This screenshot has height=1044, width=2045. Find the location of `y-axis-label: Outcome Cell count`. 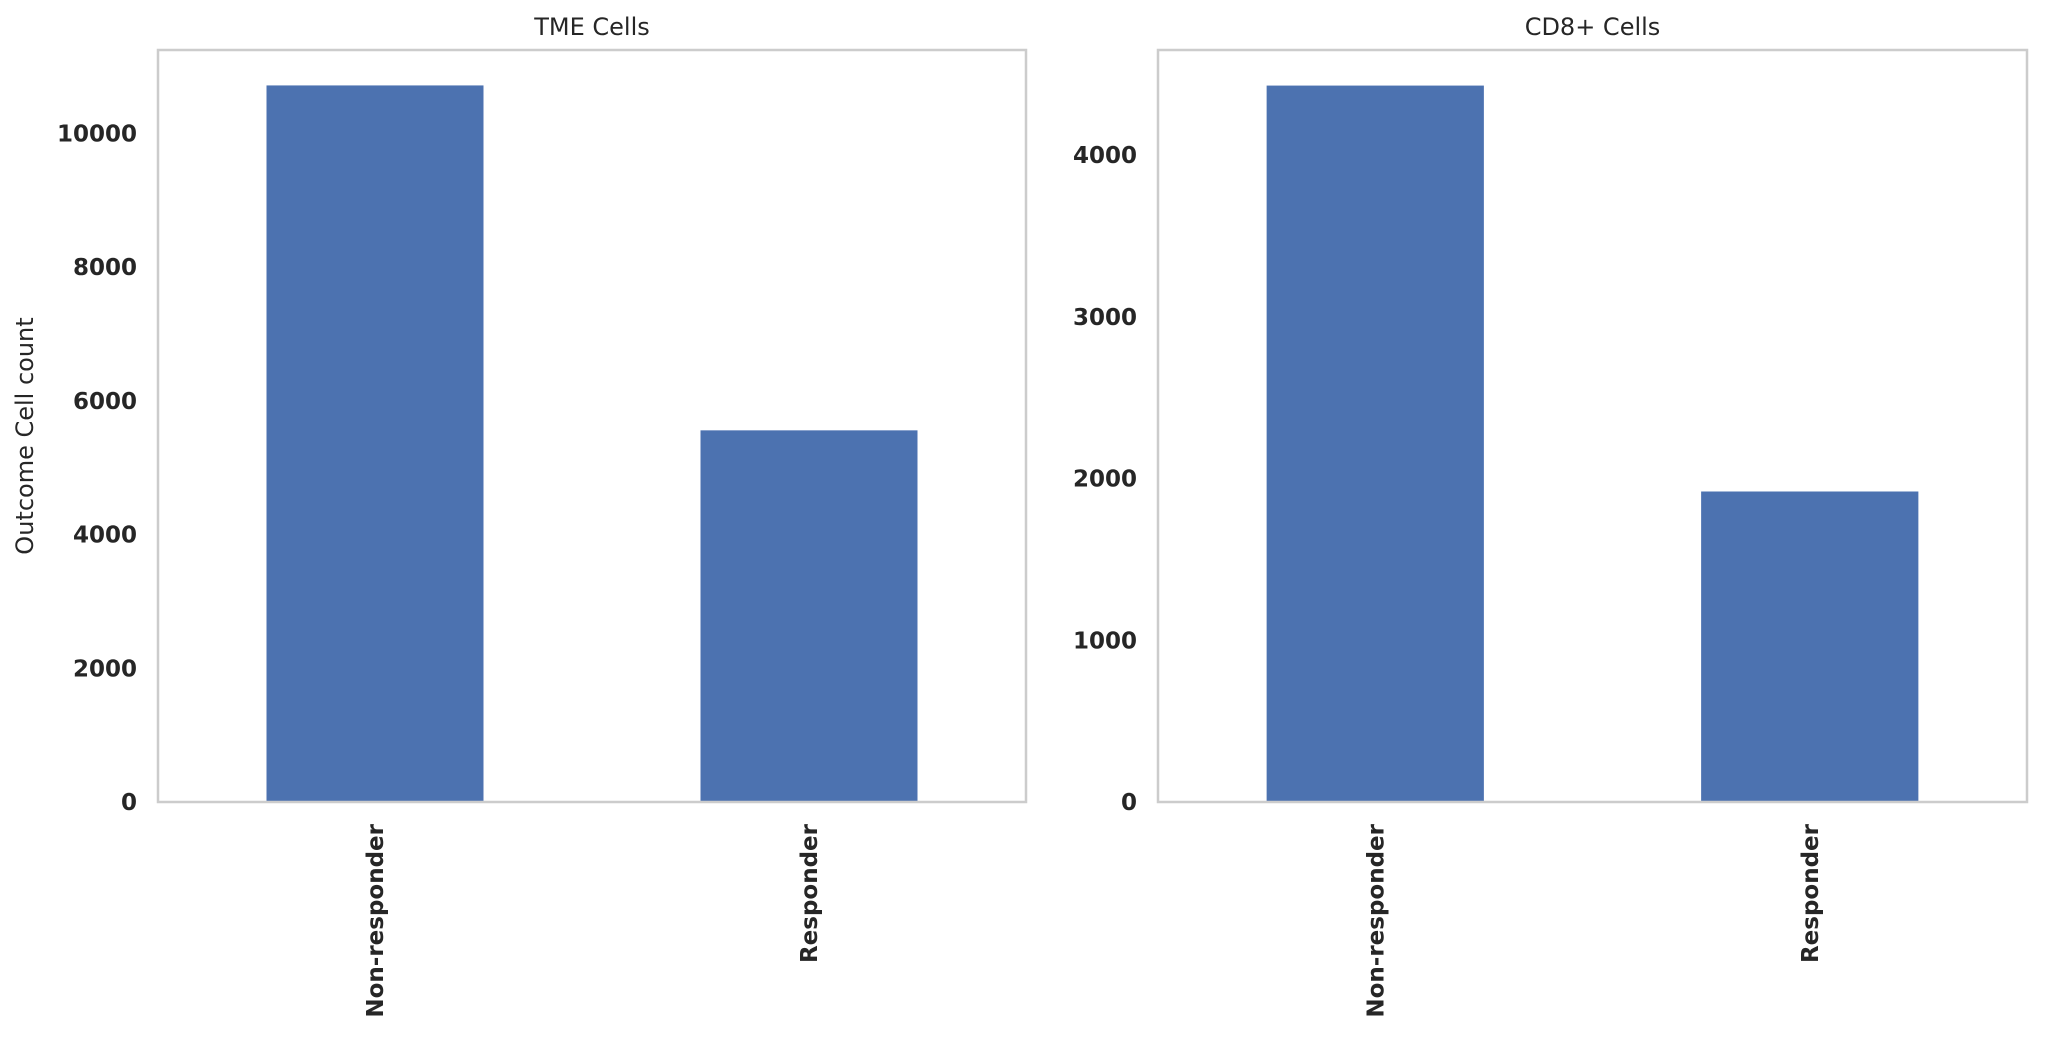

y-axis-label: Outcome Cell count is located at coordinates (25, 435).